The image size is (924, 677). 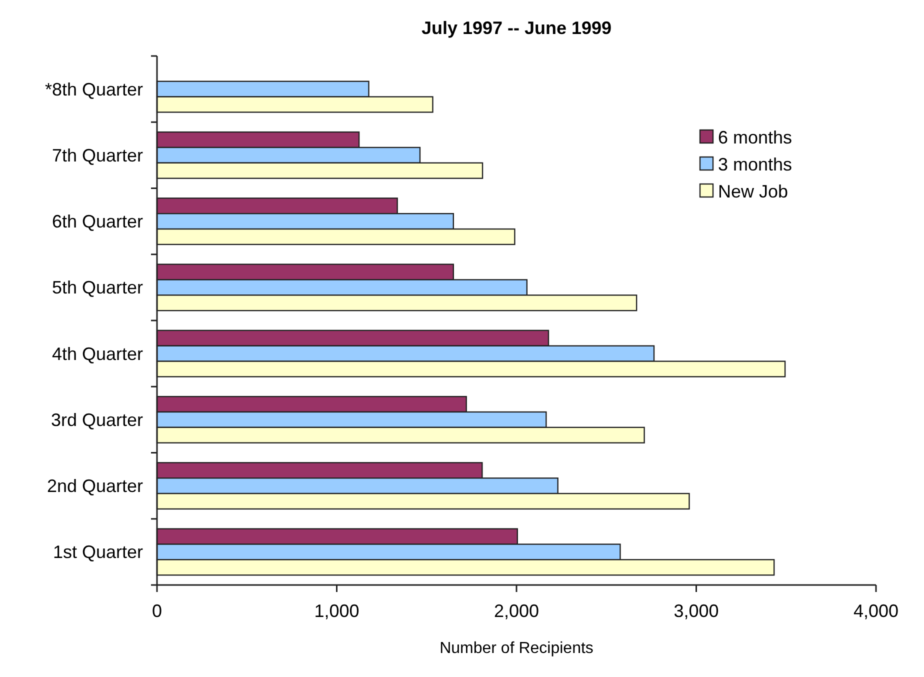 What do you see at coordinates (696, 611) in the screenshot?
I see `x-tick-label: 3,000` at bounding box center [696, 611].